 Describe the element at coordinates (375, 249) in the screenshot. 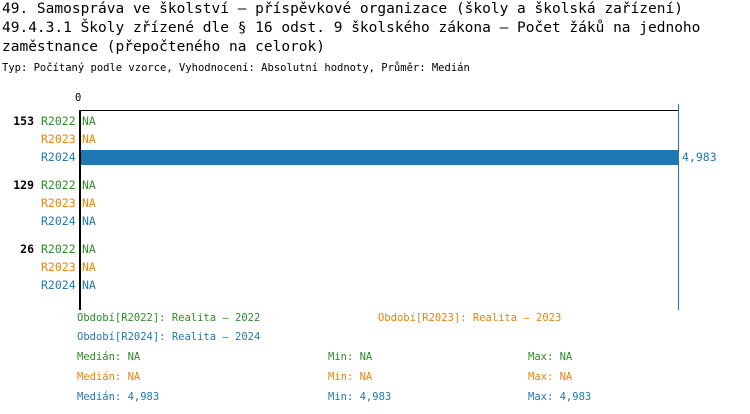

I see `chart-row: 26 R2022 NA` at that location.